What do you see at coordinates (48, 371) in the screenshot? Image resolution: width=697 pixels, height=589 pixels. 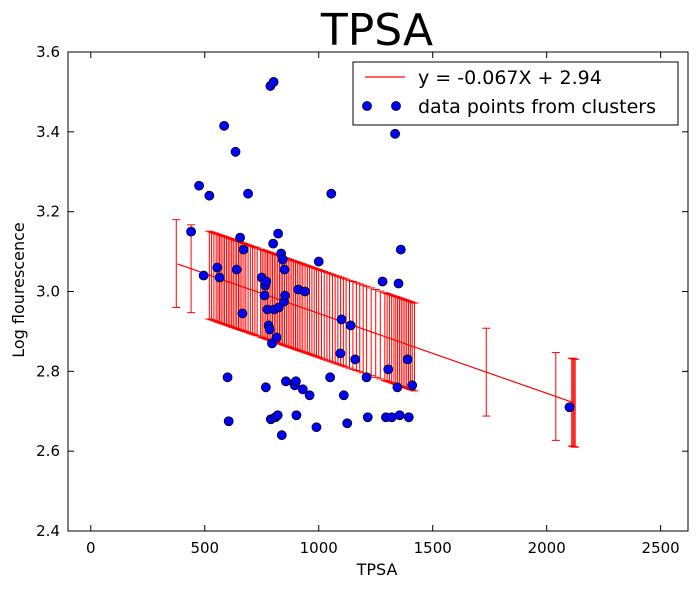 I see `y-tick-label: 2.8` at bounding box center [48, 371].